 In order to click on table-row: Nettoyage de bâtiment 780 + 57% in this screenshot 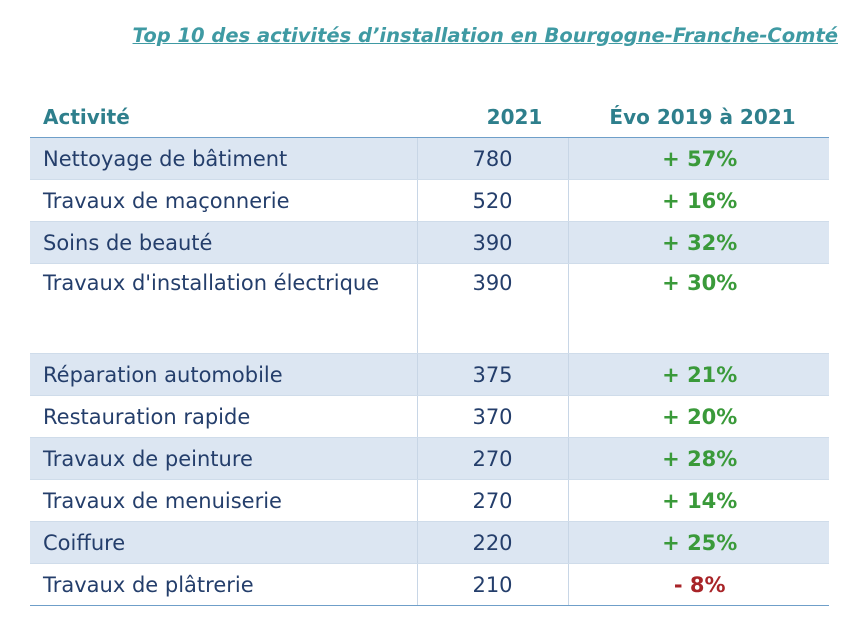, I will do `click(429, 158)`.